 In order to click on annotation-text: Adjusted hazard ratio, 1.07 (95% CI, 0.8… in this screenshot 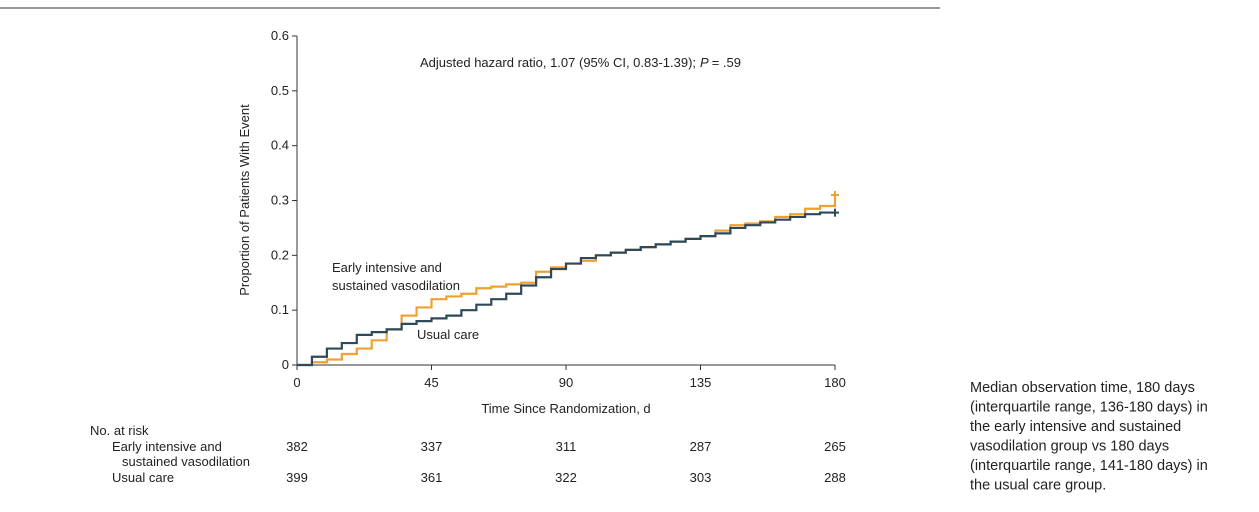, I will do `click(558, 62)`.